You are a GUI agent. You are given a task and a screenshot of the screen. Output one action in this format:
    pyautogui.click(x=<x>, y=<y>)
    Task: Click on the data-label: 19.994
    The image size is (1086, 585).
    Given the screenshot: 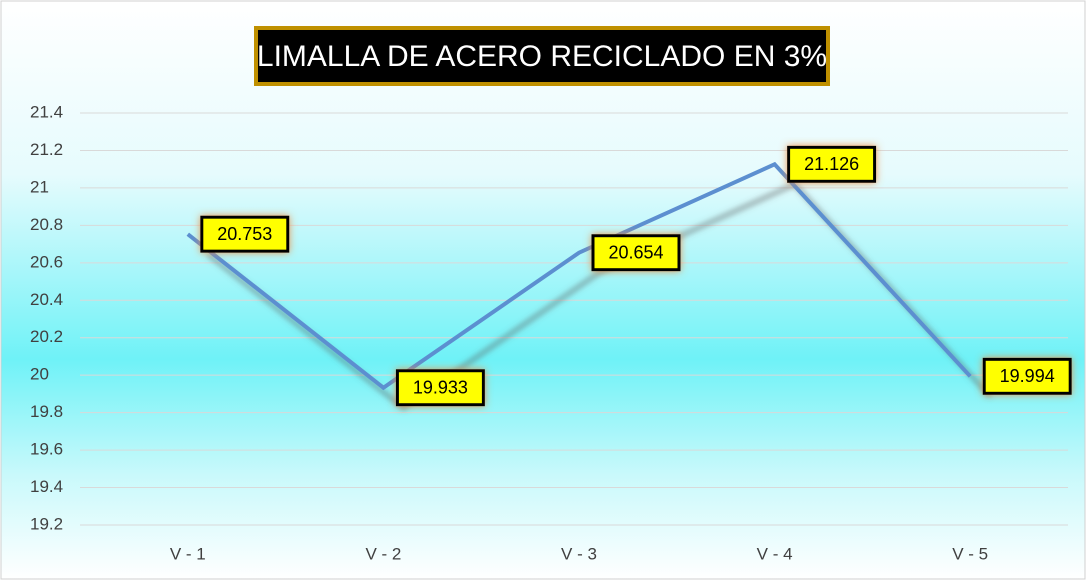 What is the action you would take?
    pyautogui.click(x=1027, y=376)
    